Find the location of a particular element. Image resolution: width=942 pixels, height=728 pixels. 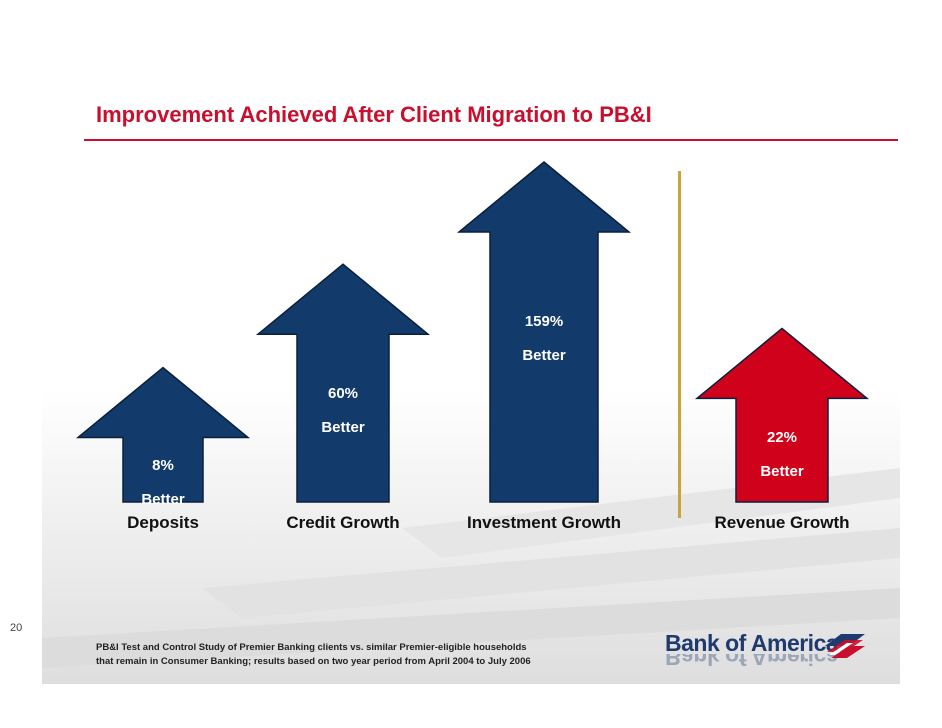

logo-reflection: Bank of America is located at coordinates (752, 662).